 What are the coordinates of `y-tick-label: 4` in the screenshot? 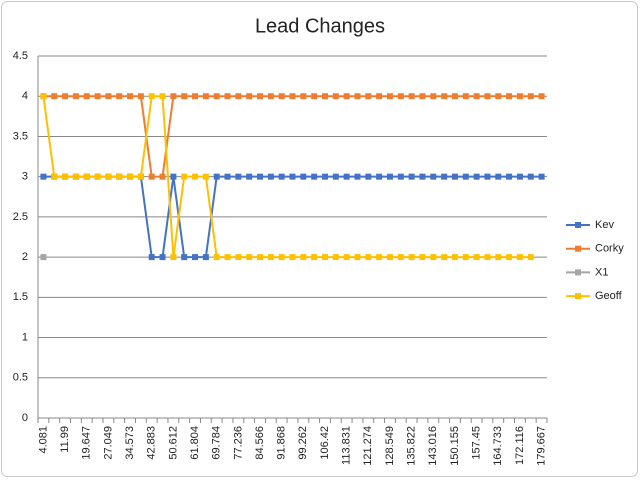 It's located at (25, 96).